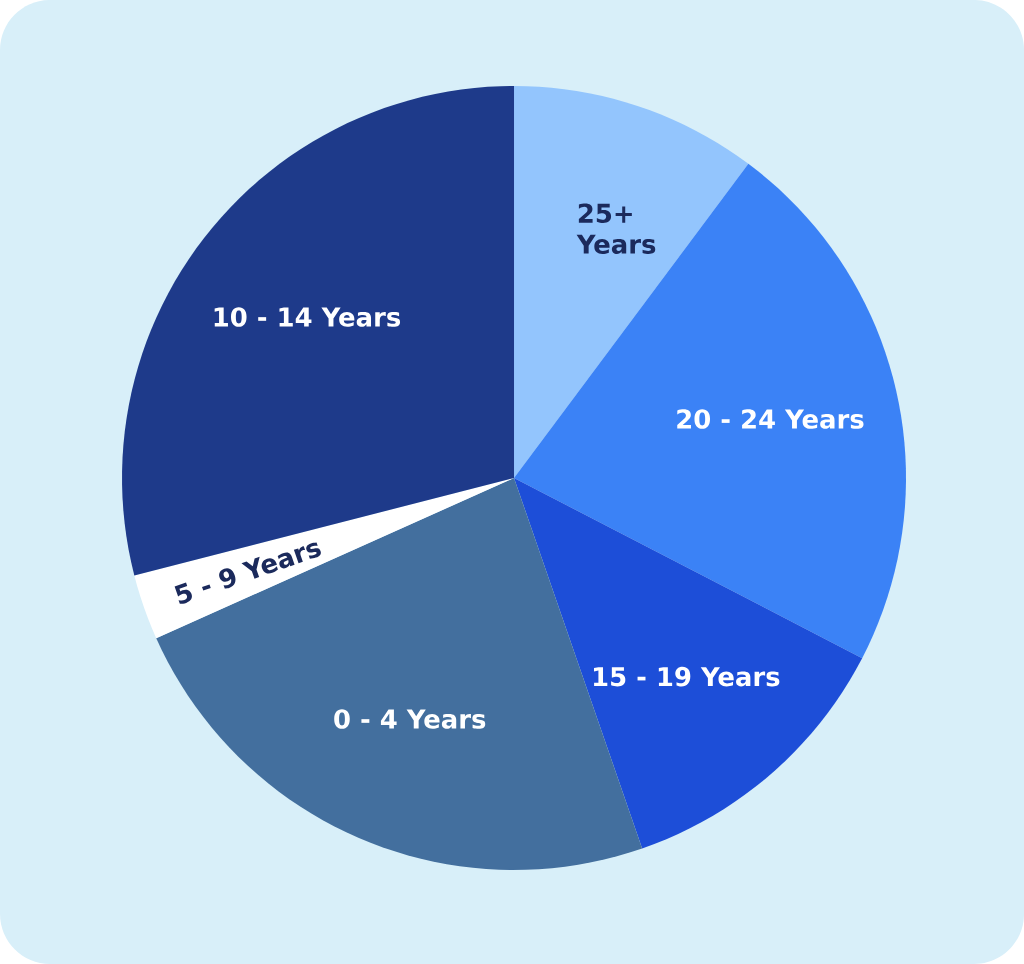 This screenshot has height=964, width=1024. What do you see at coordinates (307, 317) in the screenshot?
I see `slice-label: 10 - 14 Years` at bounding box center [307, 317].